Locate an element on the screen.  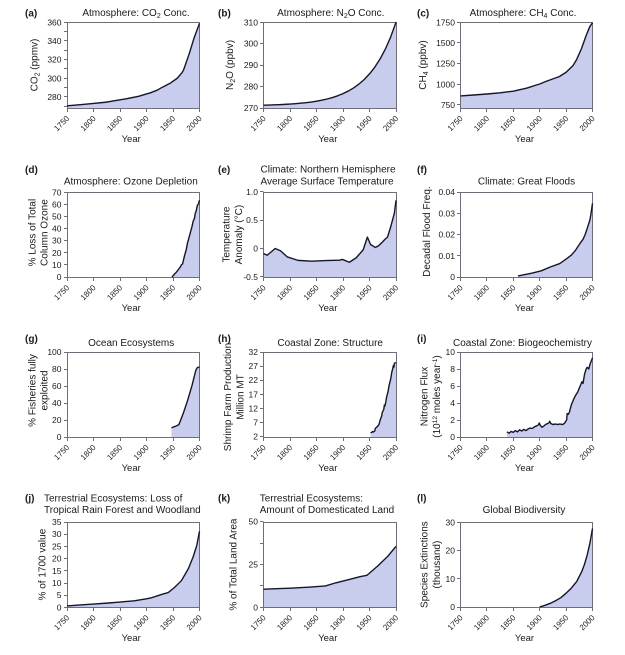
svg-text: Atmosphere: N2O Conc. is located at coordinates (330, 14).